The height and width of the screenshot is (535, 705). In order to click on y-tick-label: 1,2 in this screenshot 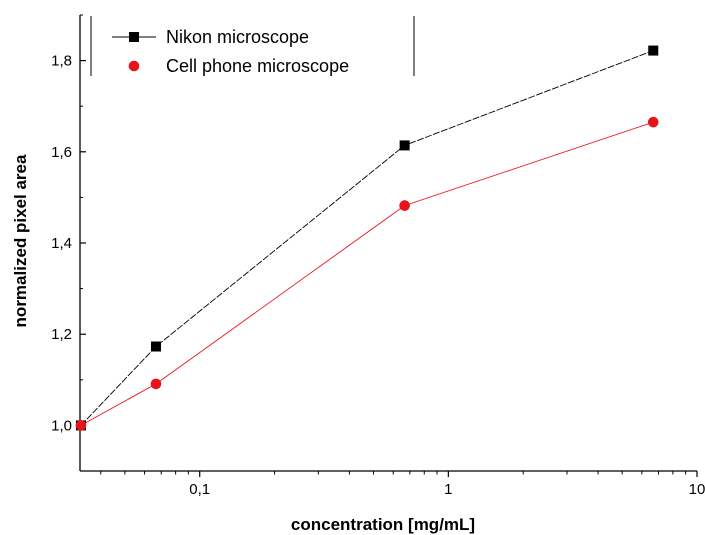, I will do `click(61, 334)`.